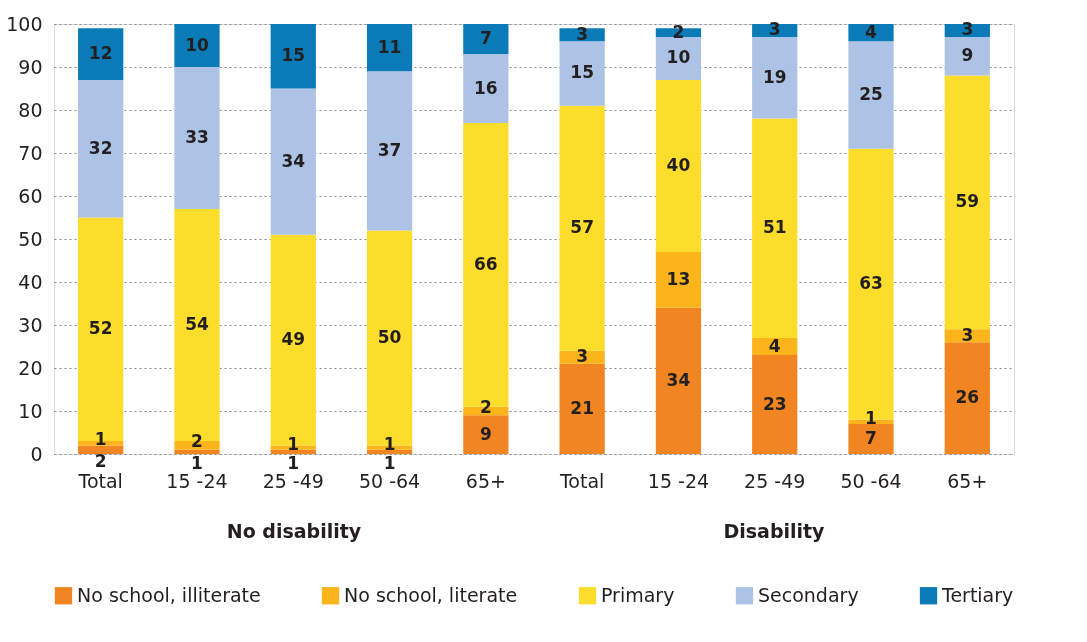  I want to click on data-label: 26, so click(967, 397).